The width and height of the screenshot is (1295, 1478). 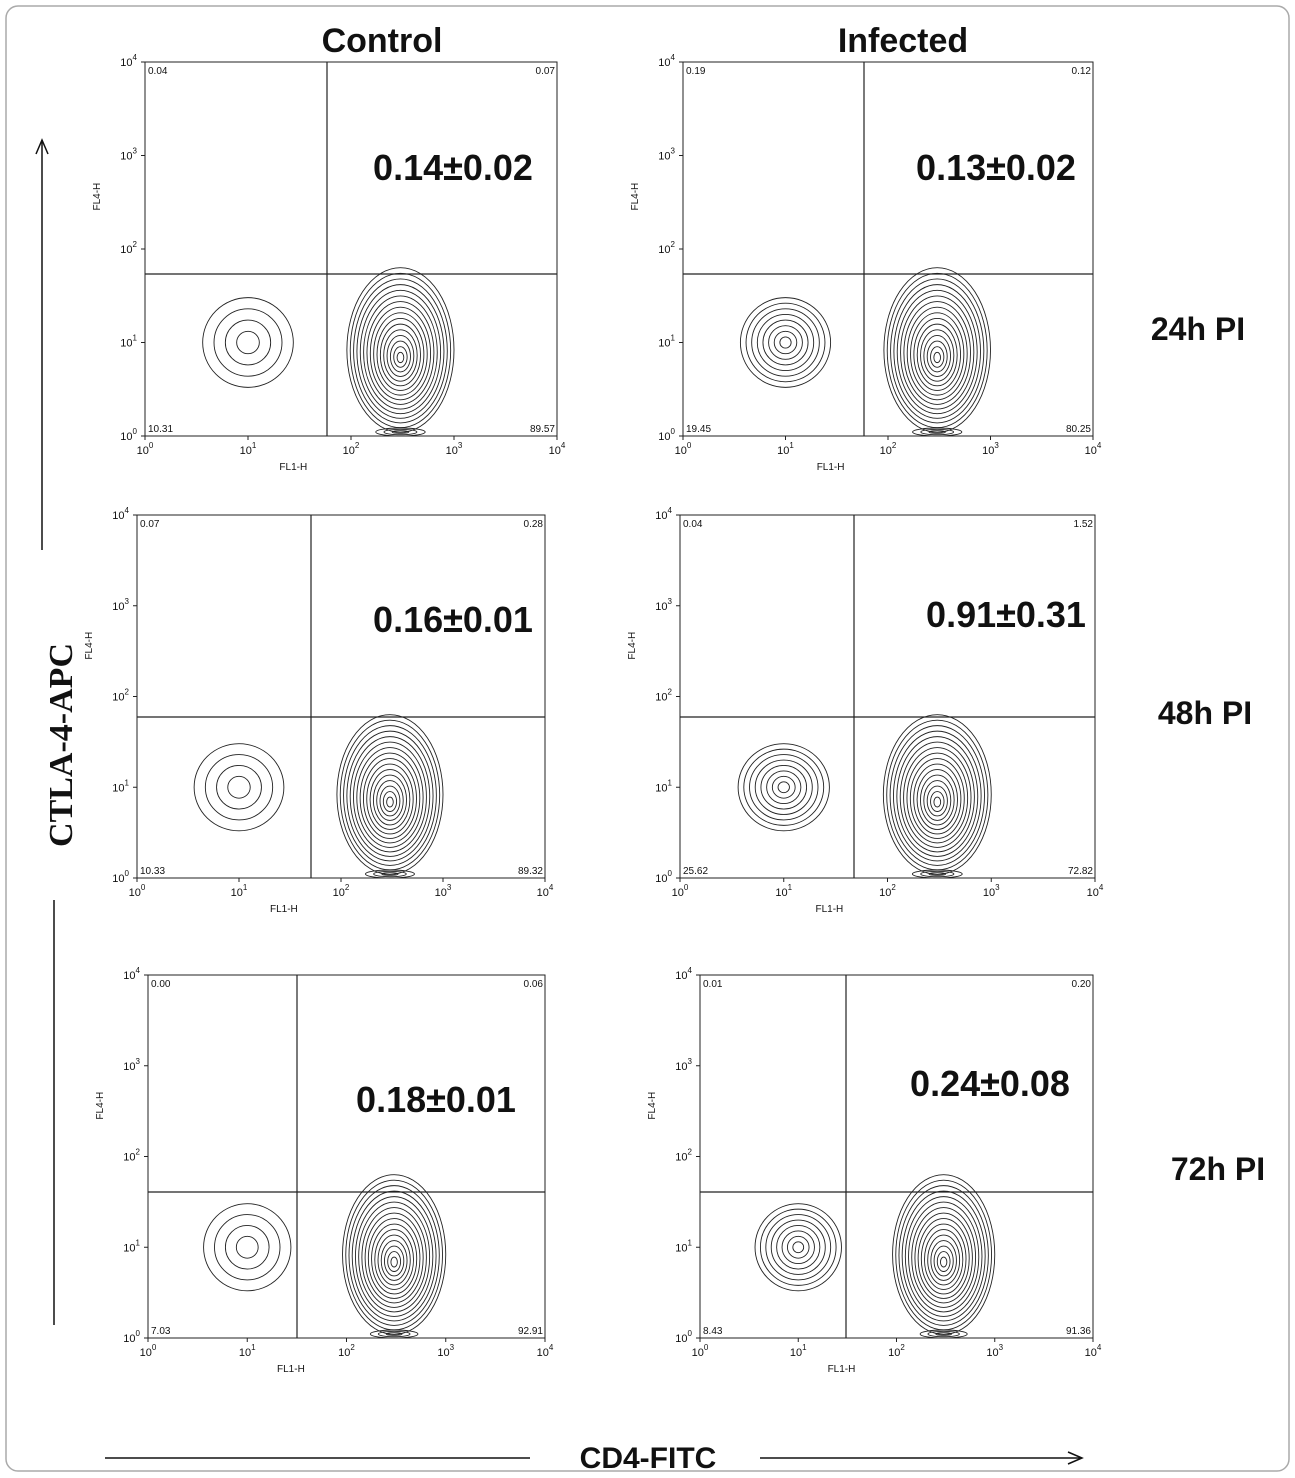 What do you see at coordinates (1084, 524) in the screenshot?
I see `quadrant-value: 1.52` at bounding box center [1084, 524].